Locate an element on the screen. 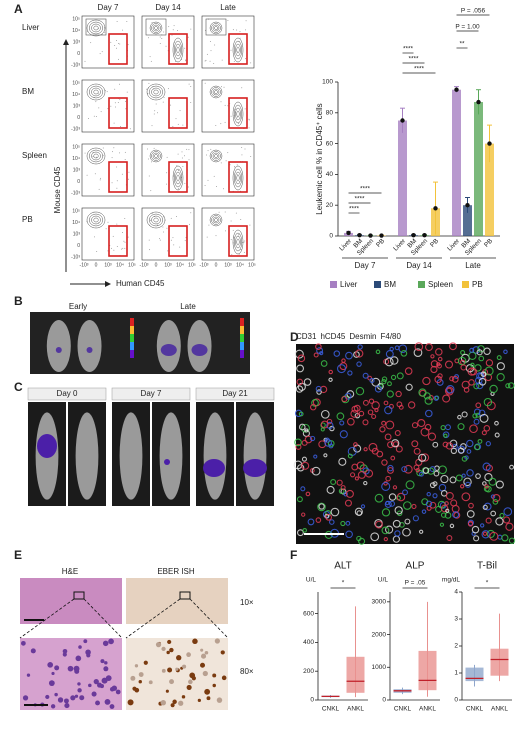 Image resolution: width=520 pixels, height=733 pixels. mouse is located at coordinates (171, 456).